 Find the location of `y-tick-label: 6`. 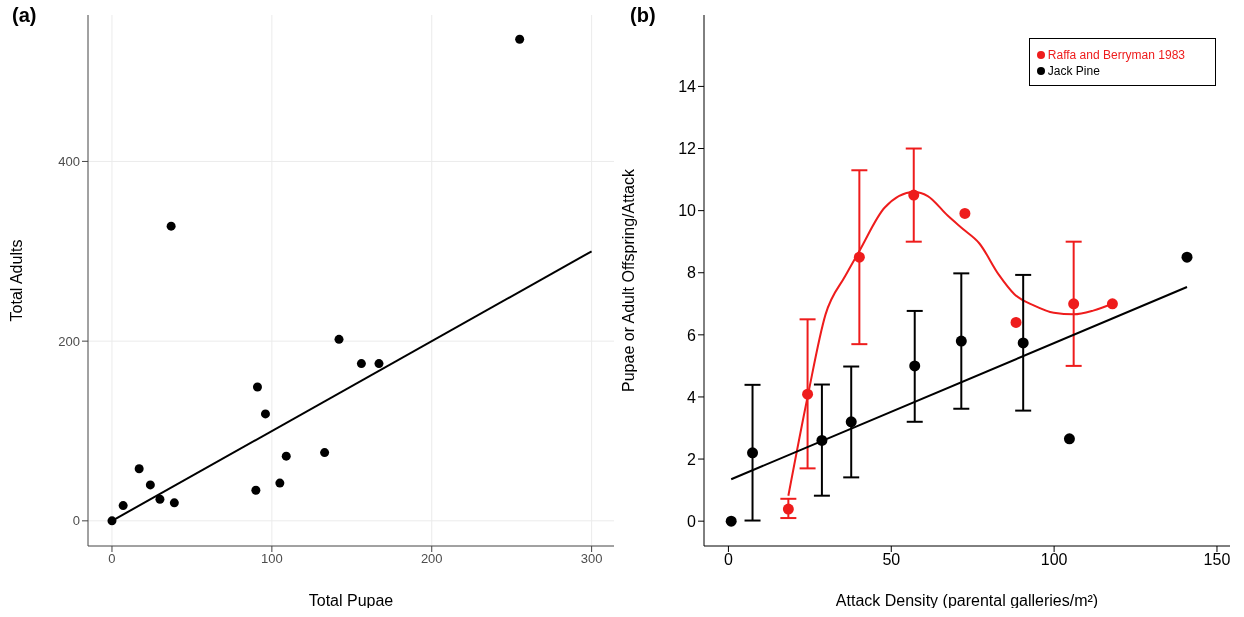

y-tick-label: 6 is located at coordinates (692, 335).